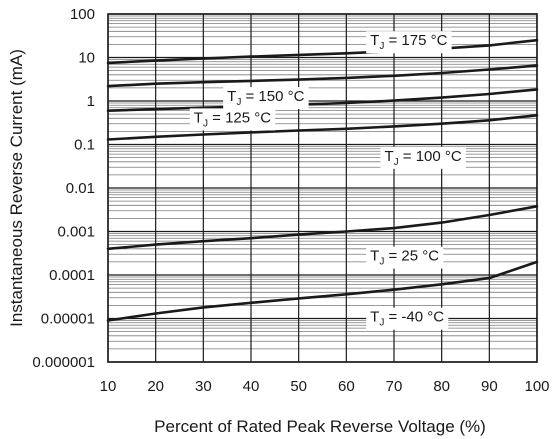 This screenshot has height=439, width=553. I want to click on curve-label: TJ = 25 °C, so click(404, 258).